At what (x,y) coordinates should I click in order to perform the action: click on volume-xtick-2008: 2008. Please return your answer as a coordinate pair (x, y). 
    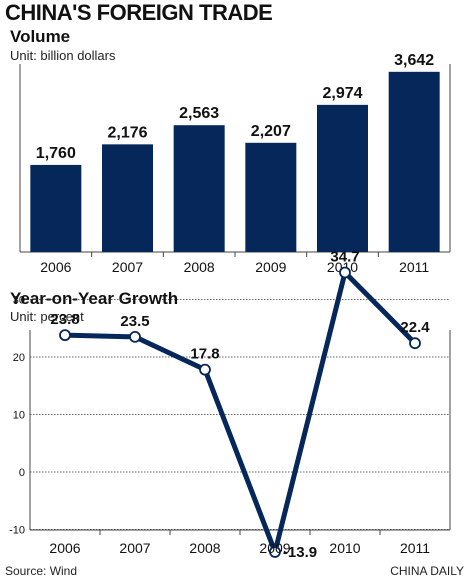
    Looking at the image, I should click on (199, 267).